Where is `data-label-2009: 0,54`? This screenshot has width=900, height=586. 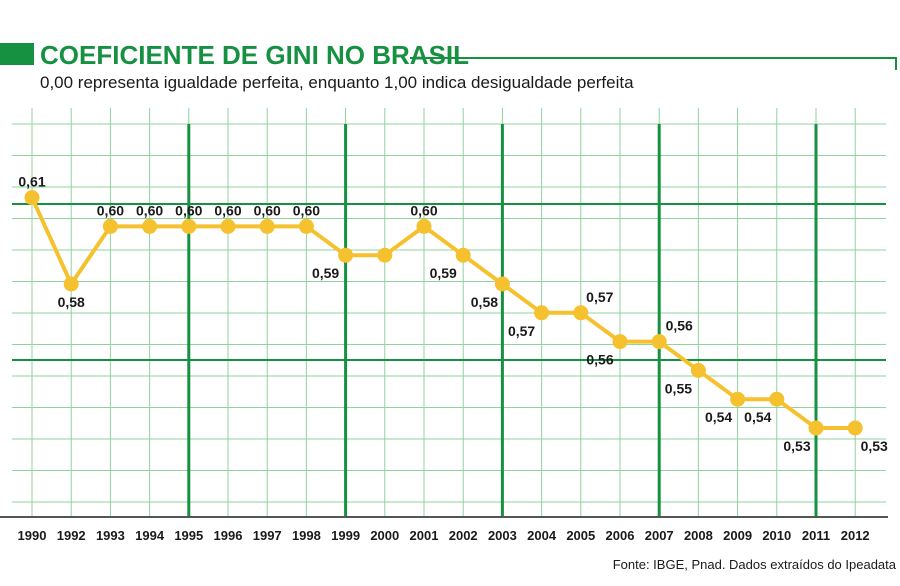
data-label-2009: 0,54 is located at coordinates (718, 417).